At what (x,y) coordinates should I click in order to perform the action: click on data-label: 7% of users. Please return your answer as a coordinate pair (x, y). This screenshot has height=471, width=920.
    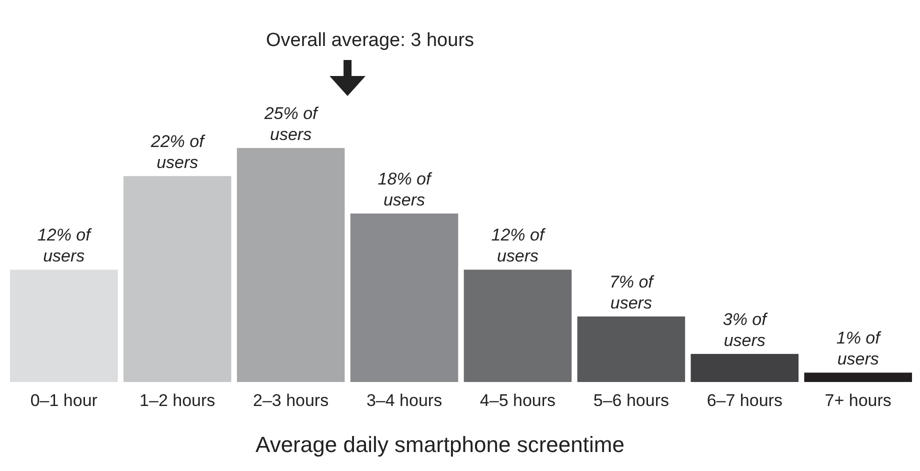
    Looking at the image, I should click on (632, 292).